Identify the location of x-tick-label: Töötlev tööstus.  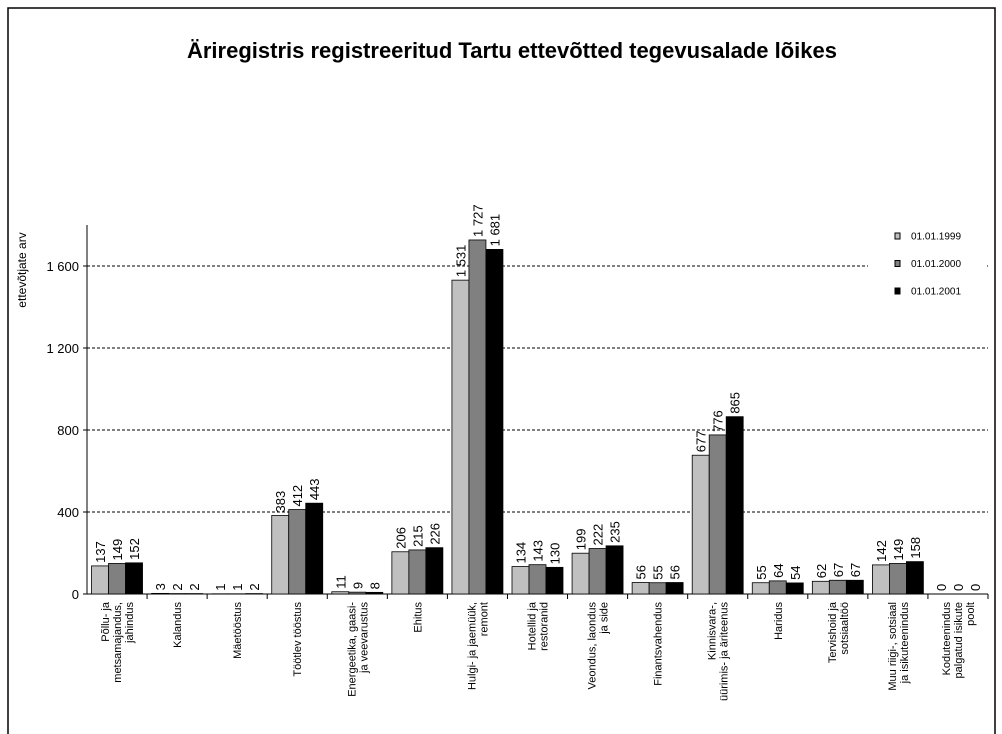
(298, 639).